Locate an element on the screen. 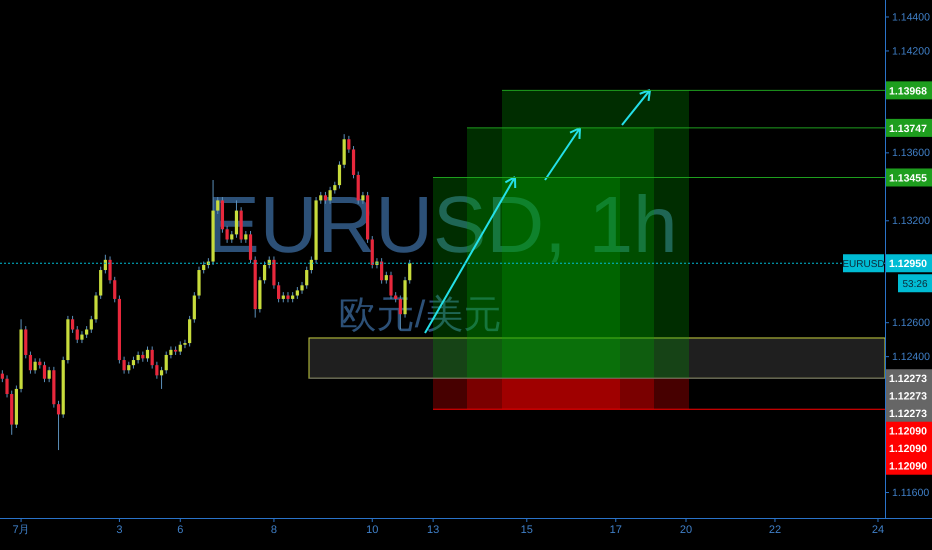  ref-line-label: 1.12273 is located at coordinates (908, 379).